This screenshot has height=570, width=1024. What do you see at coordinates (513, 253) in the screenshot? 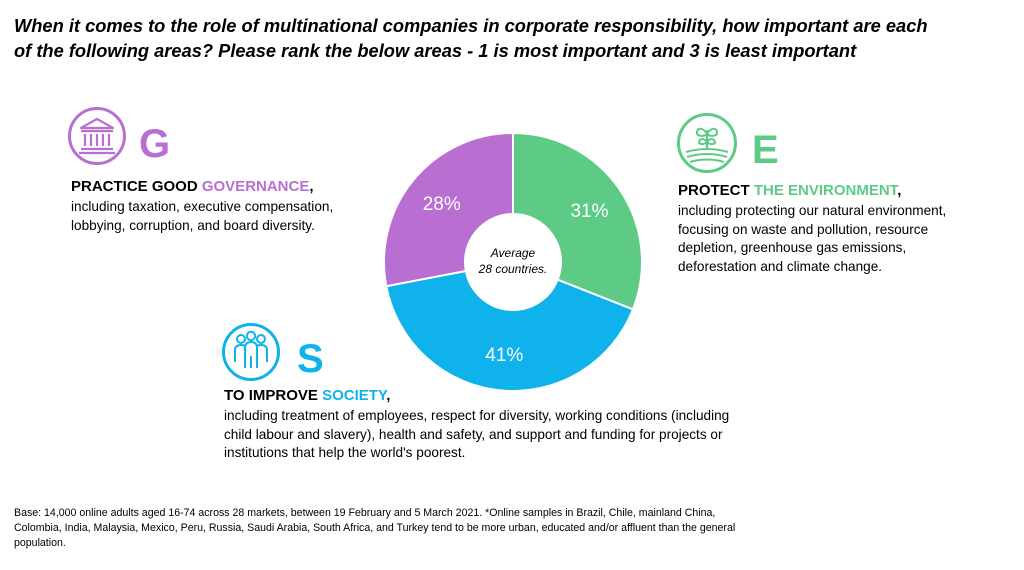
I see `center-label-line-1: Average` at bounding box center [513, 253].